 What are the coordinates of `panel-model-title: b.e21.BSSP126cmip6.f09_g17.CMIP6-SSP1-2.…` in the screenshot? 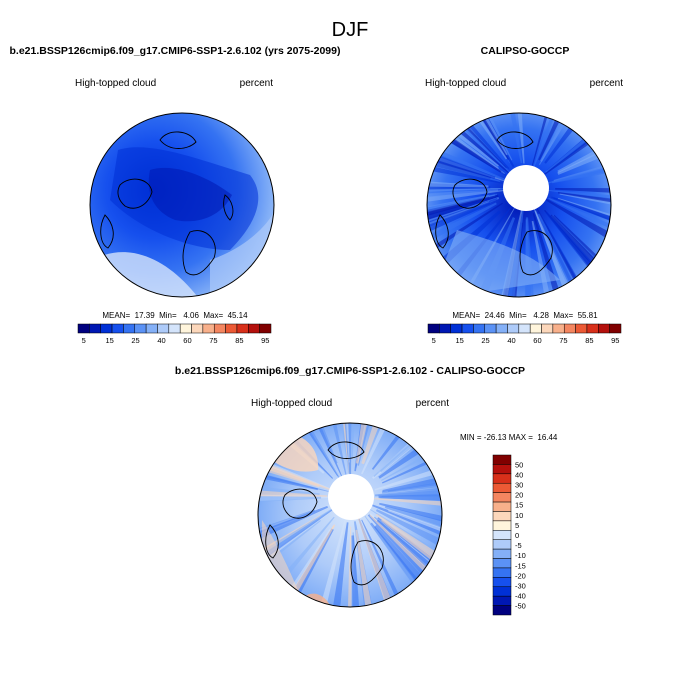 It's located at (175, 51).